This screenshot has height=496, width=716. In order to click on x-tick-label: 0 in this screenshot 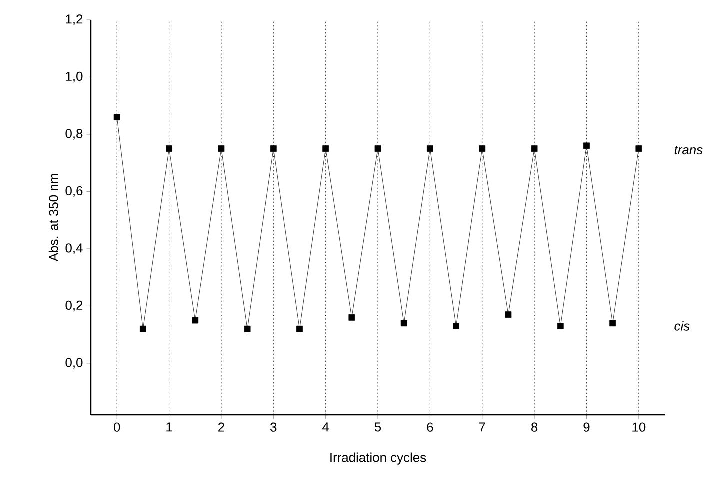, I will do `click(117, 427)`.